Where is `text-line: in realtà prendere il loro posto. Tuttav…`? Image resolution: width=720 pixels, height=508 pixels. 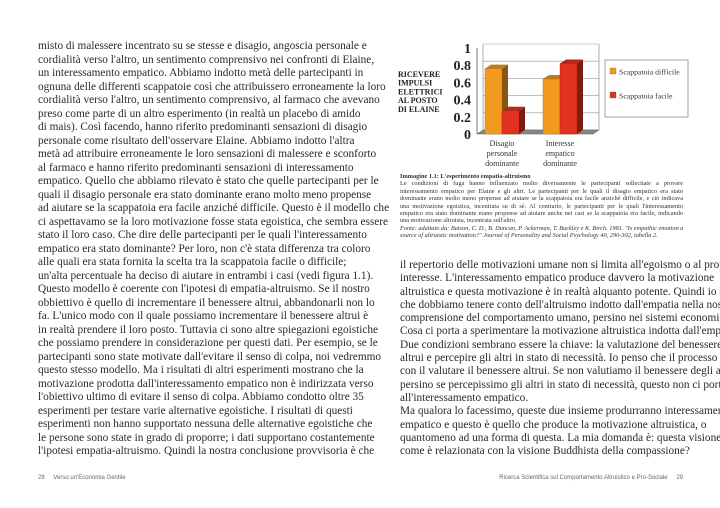
text-line: in realtà prendere il loro posto. Tuttav… is located at coordinates (208, 329).